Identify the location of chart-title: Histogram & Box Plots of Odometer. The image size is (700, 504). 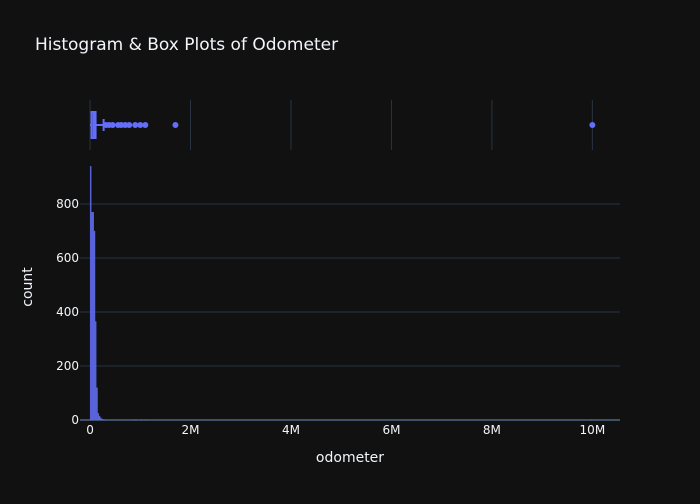
(186, 45).